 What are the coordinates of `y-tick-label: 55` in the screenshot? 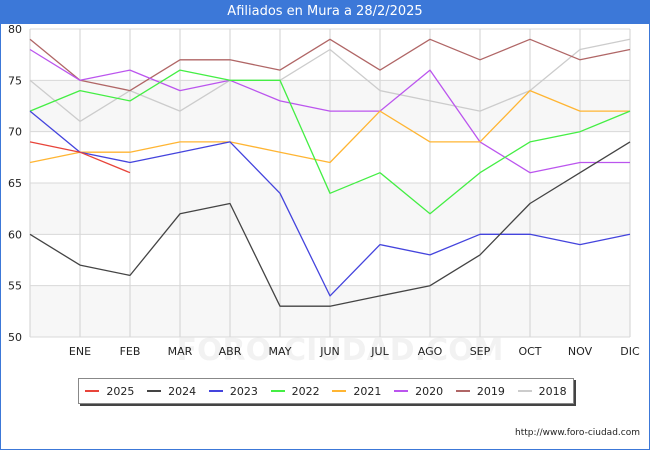 It's located at (15, 286).